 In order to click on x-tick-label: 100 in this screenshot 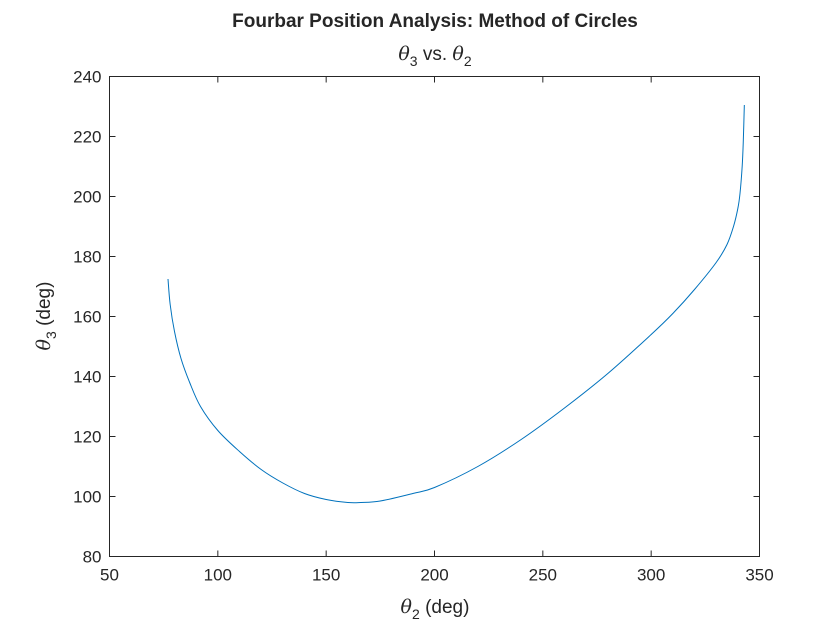, I will do `click(218, 575)`.